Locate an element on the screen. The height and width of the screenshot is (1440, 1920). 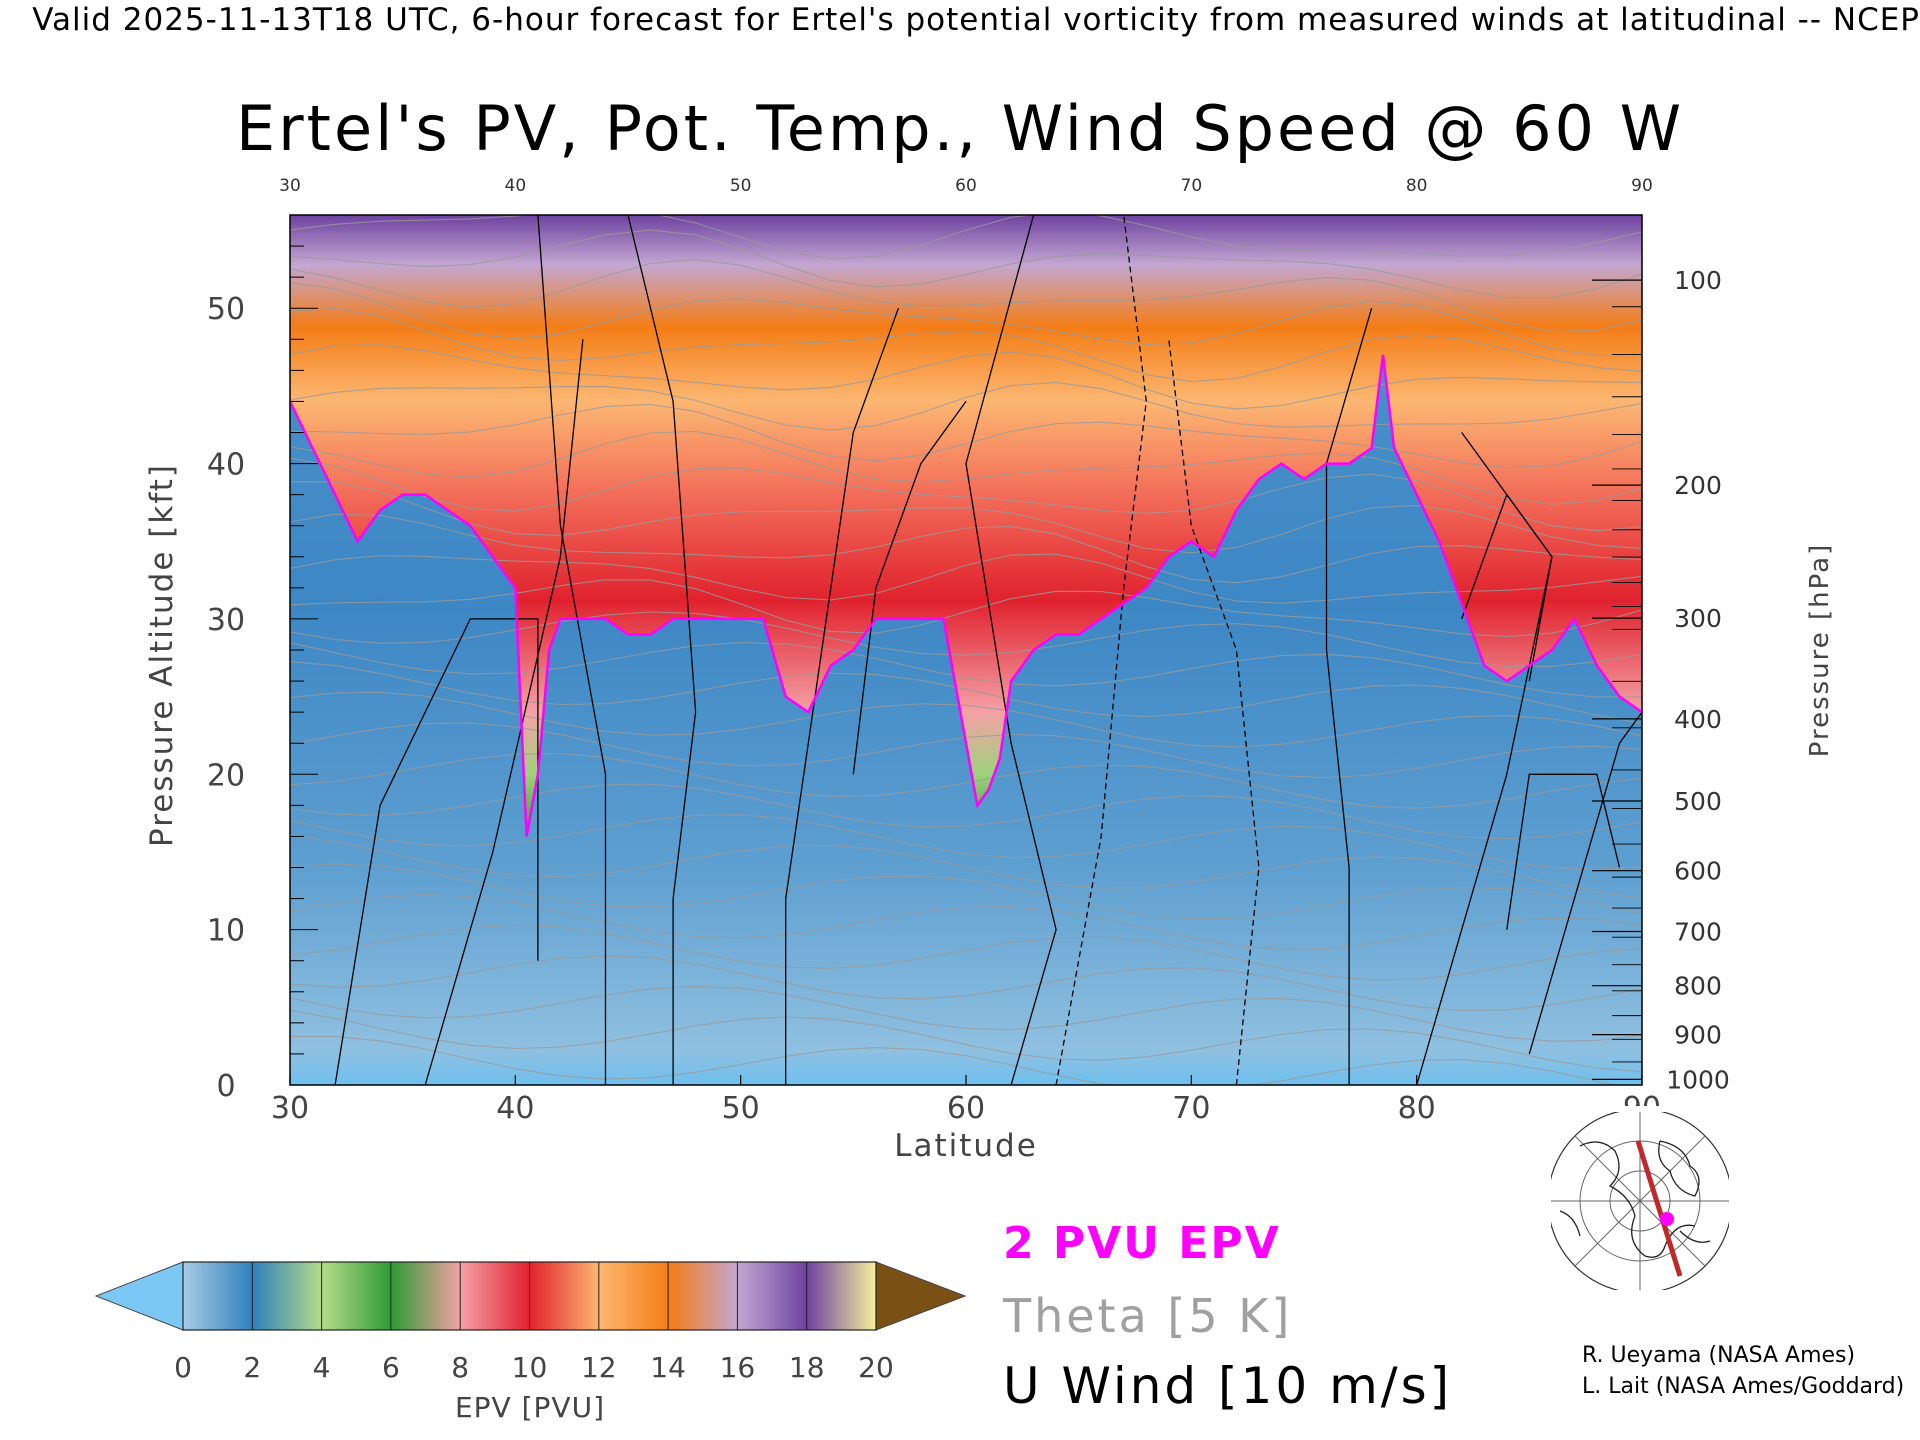
x-tick-label: 30 is located at coordinates (290, 1108).